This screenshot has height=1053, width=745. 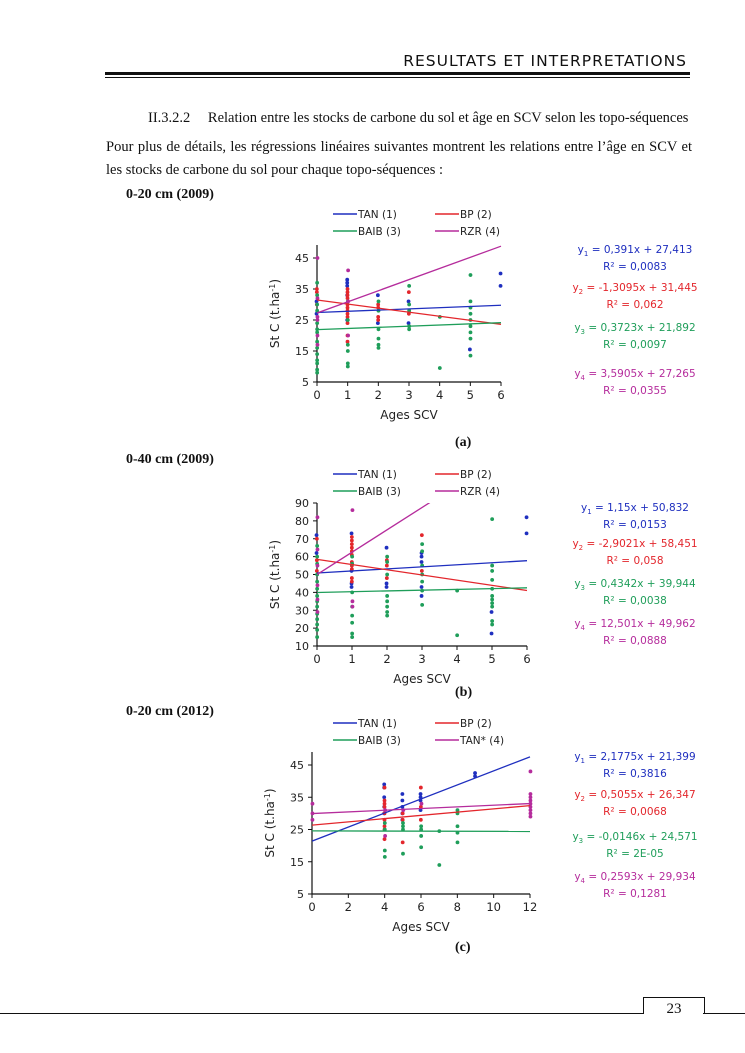 I want to click on header-rule-thick, so click(x=397, y=73).